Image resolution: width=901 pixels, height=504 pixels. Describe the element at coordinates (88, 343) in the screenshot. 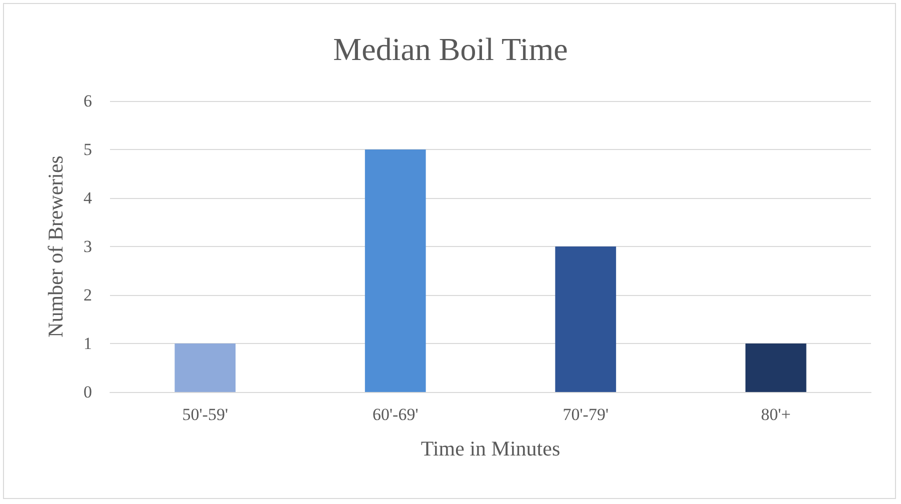

I see `y-tick-label: 1` at that location.